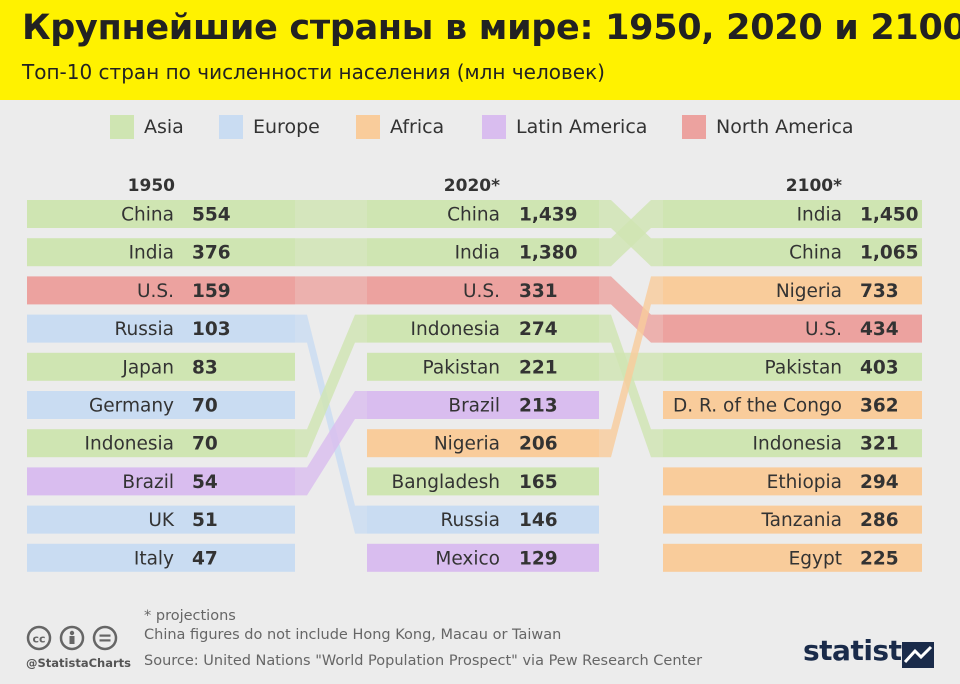 This screenshot has height=684, width=960. I want to click on value-label-2-tanzania: 286, so click(879, 520).